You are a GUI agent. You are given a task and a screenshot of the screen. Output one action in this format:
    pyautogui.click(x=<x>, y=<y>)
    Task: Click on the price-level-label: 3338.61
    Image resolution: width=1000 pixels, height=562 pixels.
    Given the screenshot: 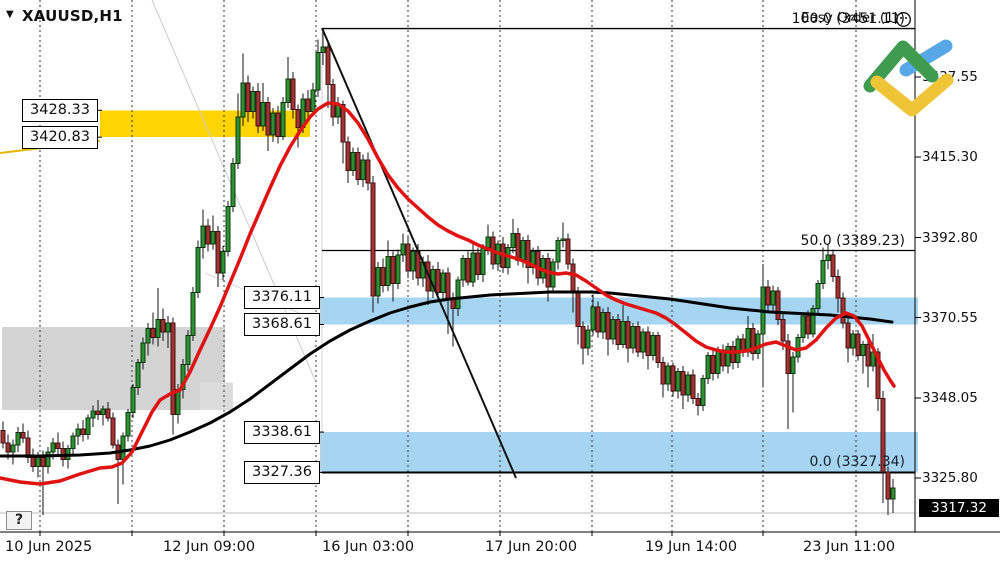 What is the action you would take?
    pyautogui.click(x=282, y=432)
    